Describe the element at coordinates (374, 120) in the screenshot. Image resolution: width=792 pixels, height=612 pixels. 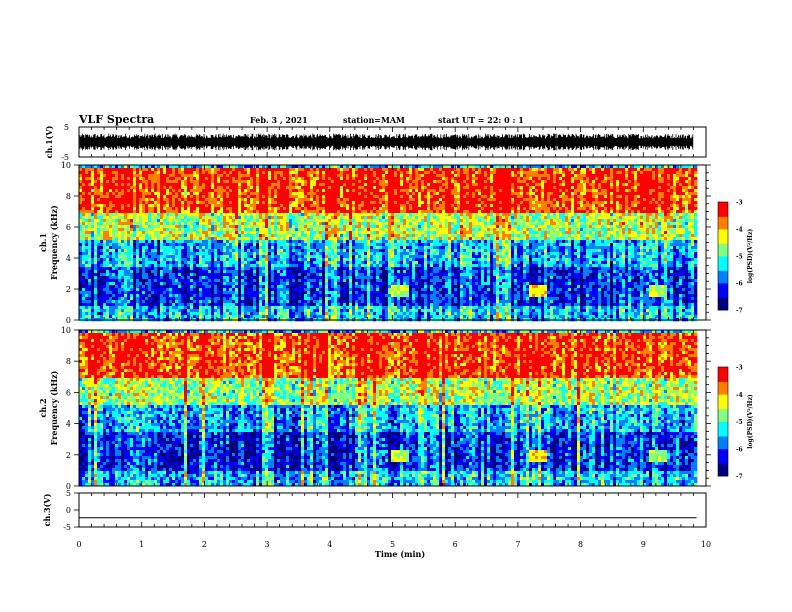
I see `station-label: station=MAM` at that location.